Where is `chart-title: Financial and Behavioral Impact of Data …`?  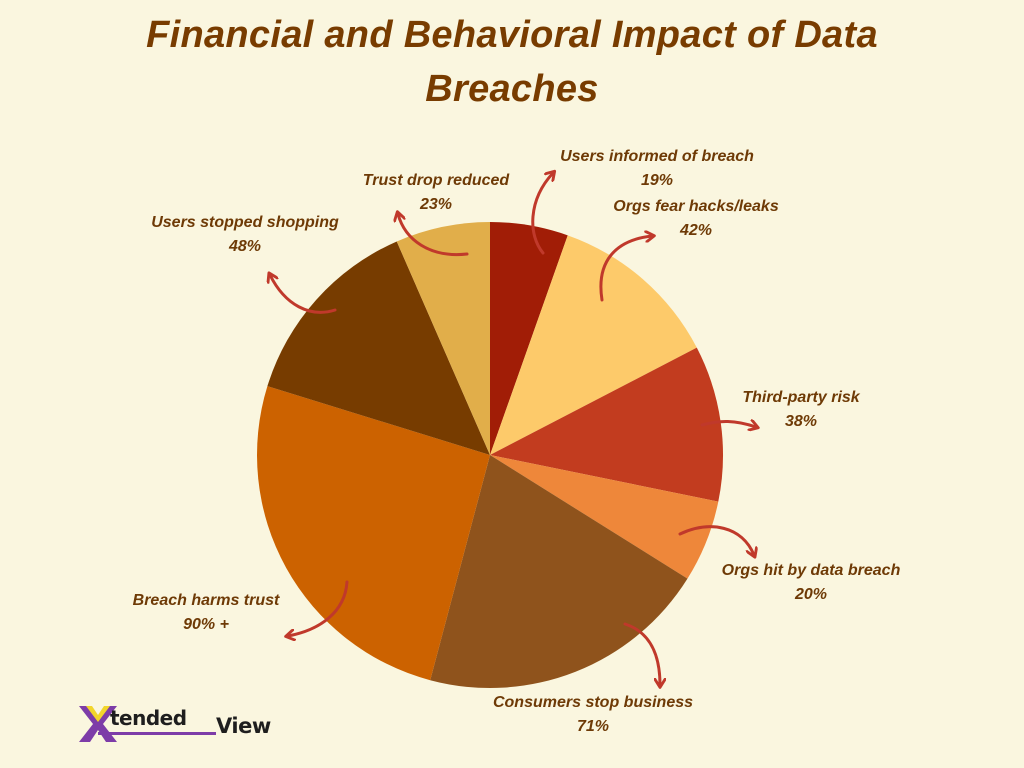 chart-title: Financial and Behavioral Impact of Data … is located at coordinates (512, 62).